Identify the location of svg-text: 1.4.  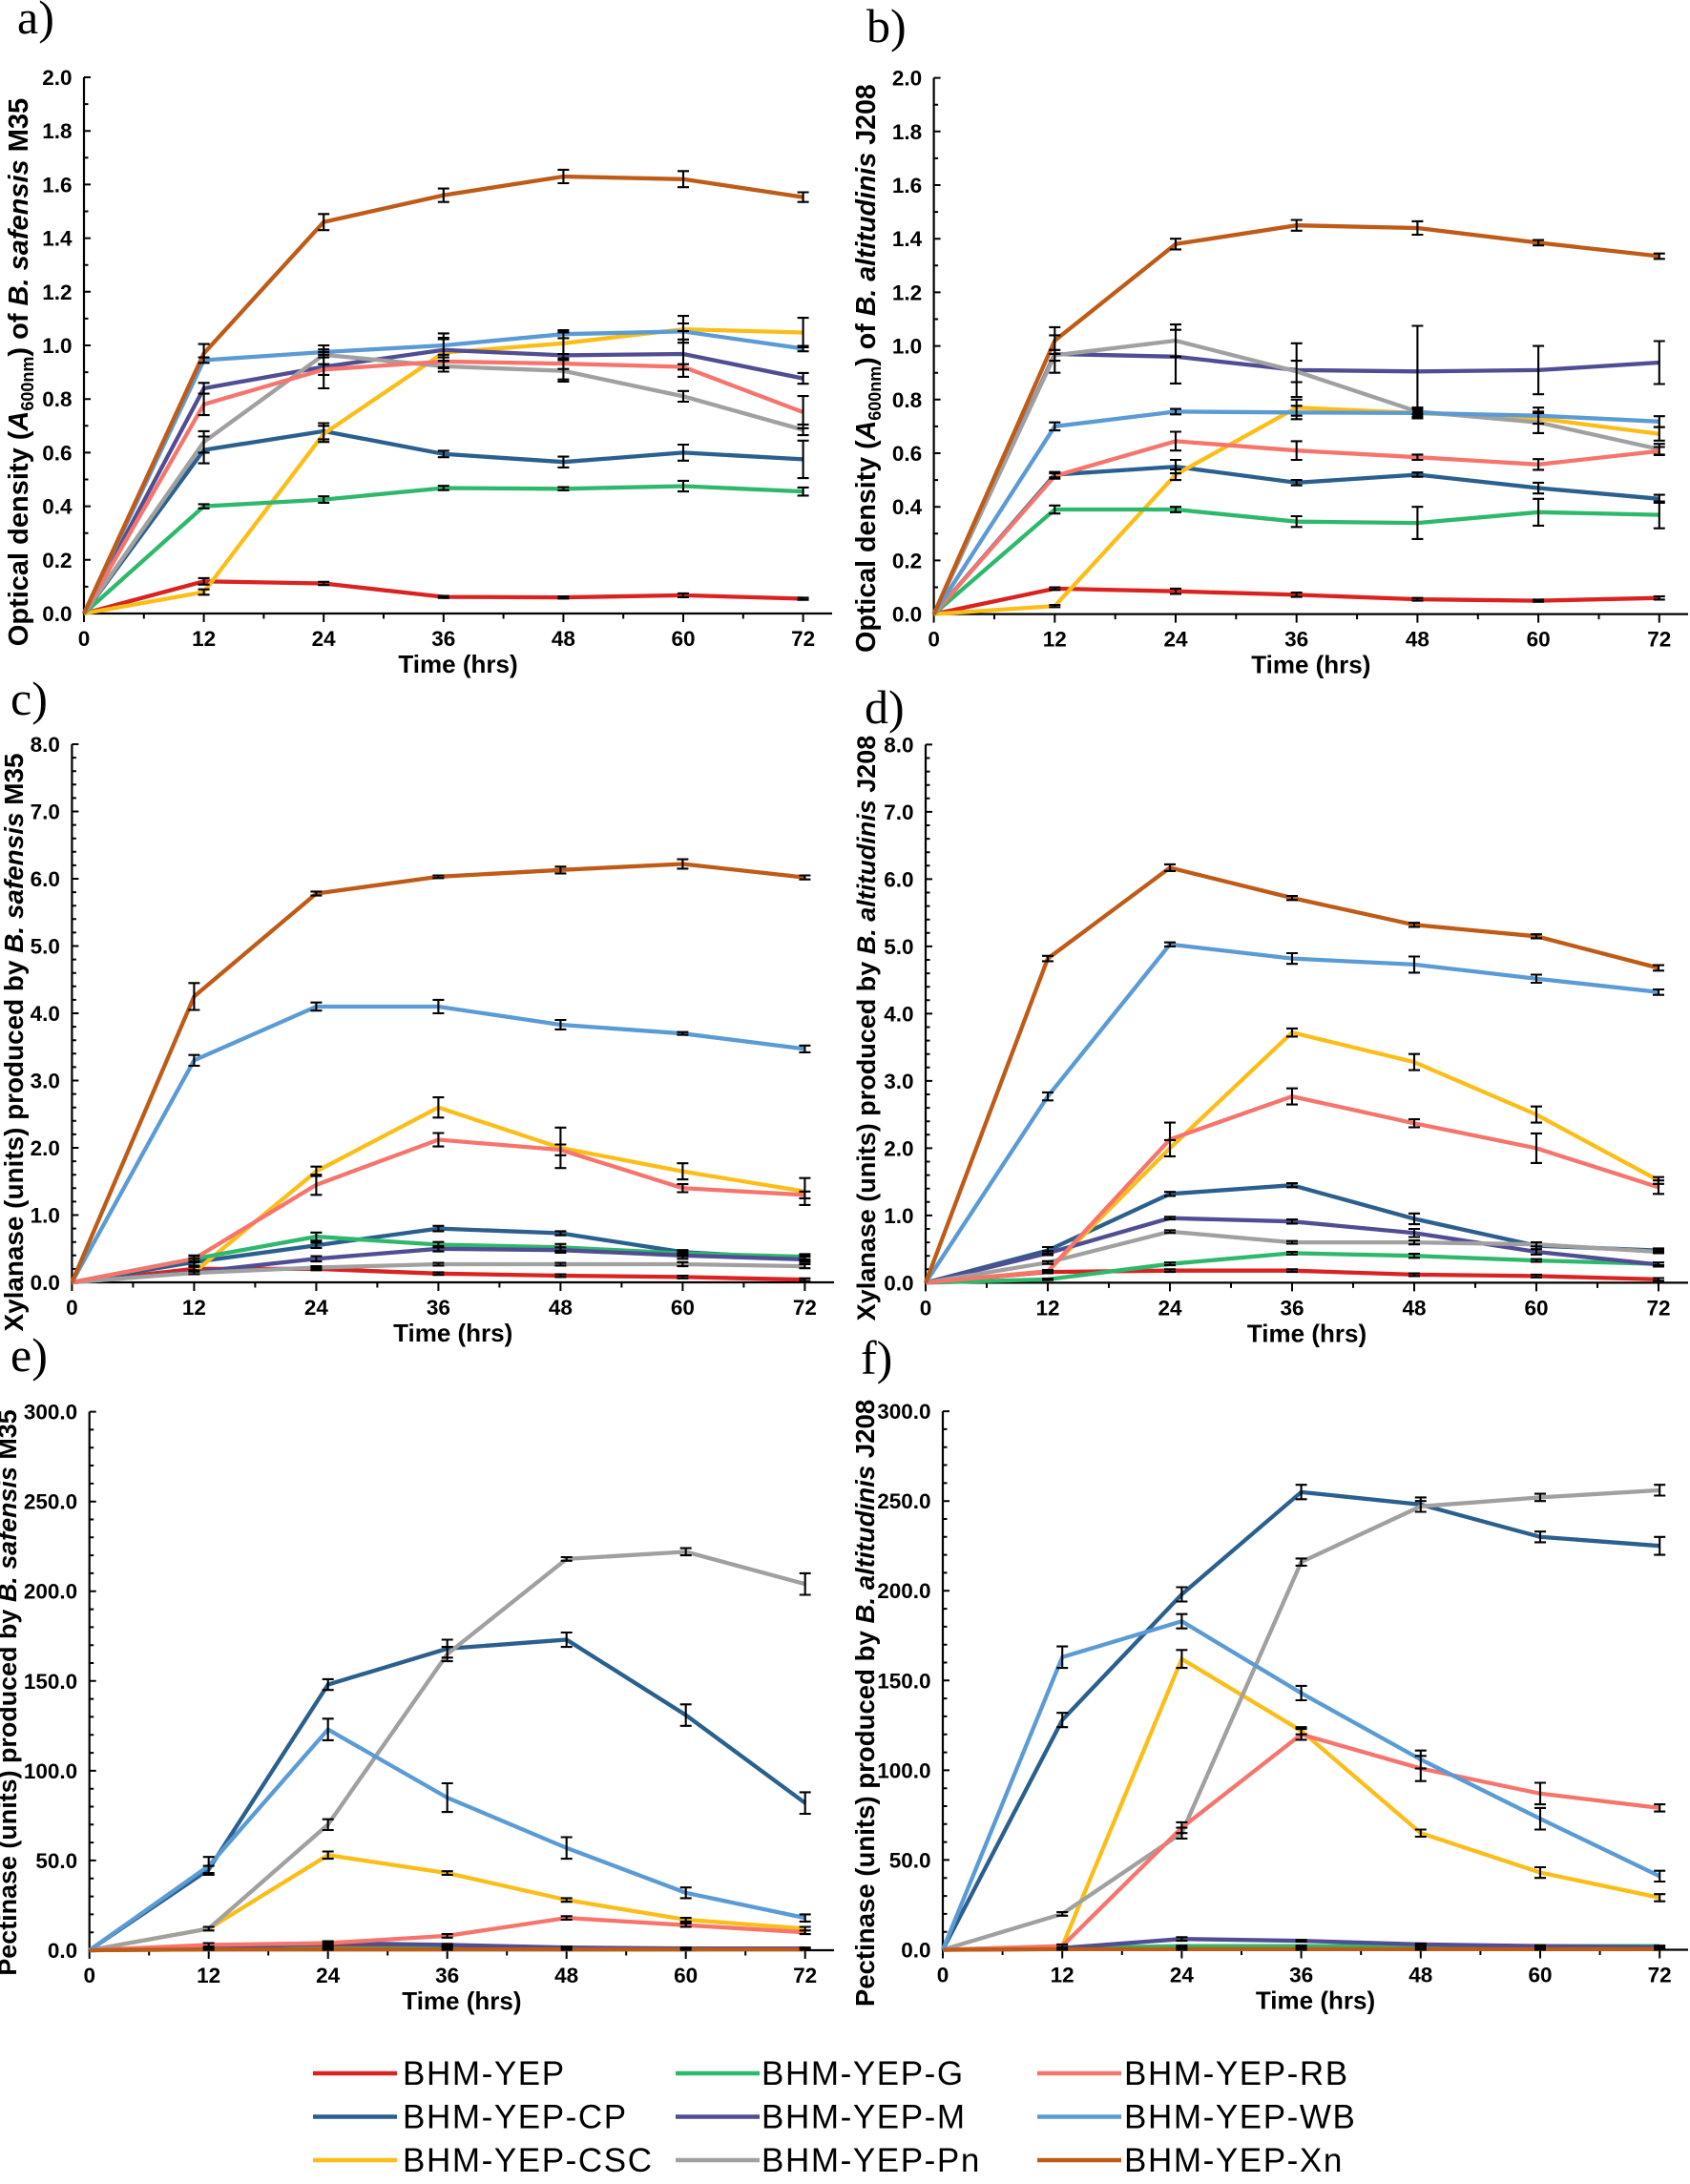
(907, 239).